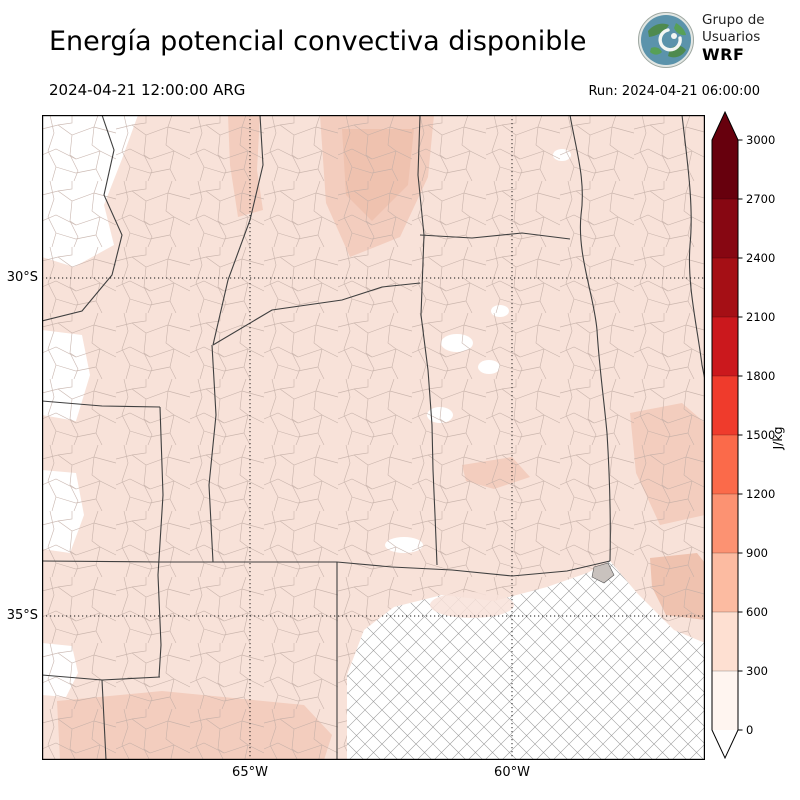  Describe the element at coordinates (760, 258) in the screenshot. I see `colorbar-tick-2400: 2400` at that location.